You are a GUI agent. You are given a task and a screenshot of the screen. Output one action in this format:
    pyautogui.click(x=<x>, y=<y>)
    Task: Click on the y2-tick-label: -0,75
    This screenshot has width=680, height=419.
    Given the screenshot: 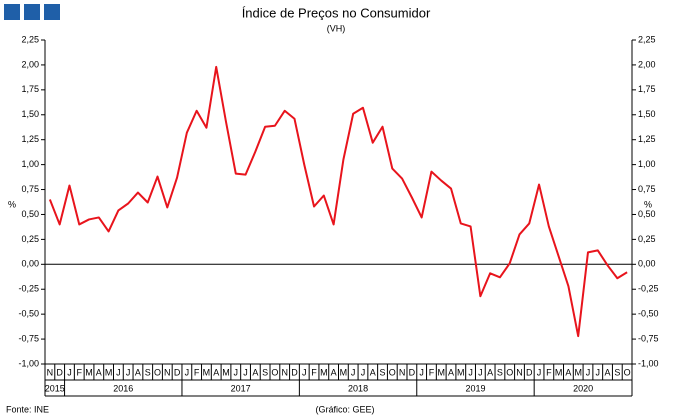 What is the action you would take?
    pyautogui.click(x=648, y=338)
    